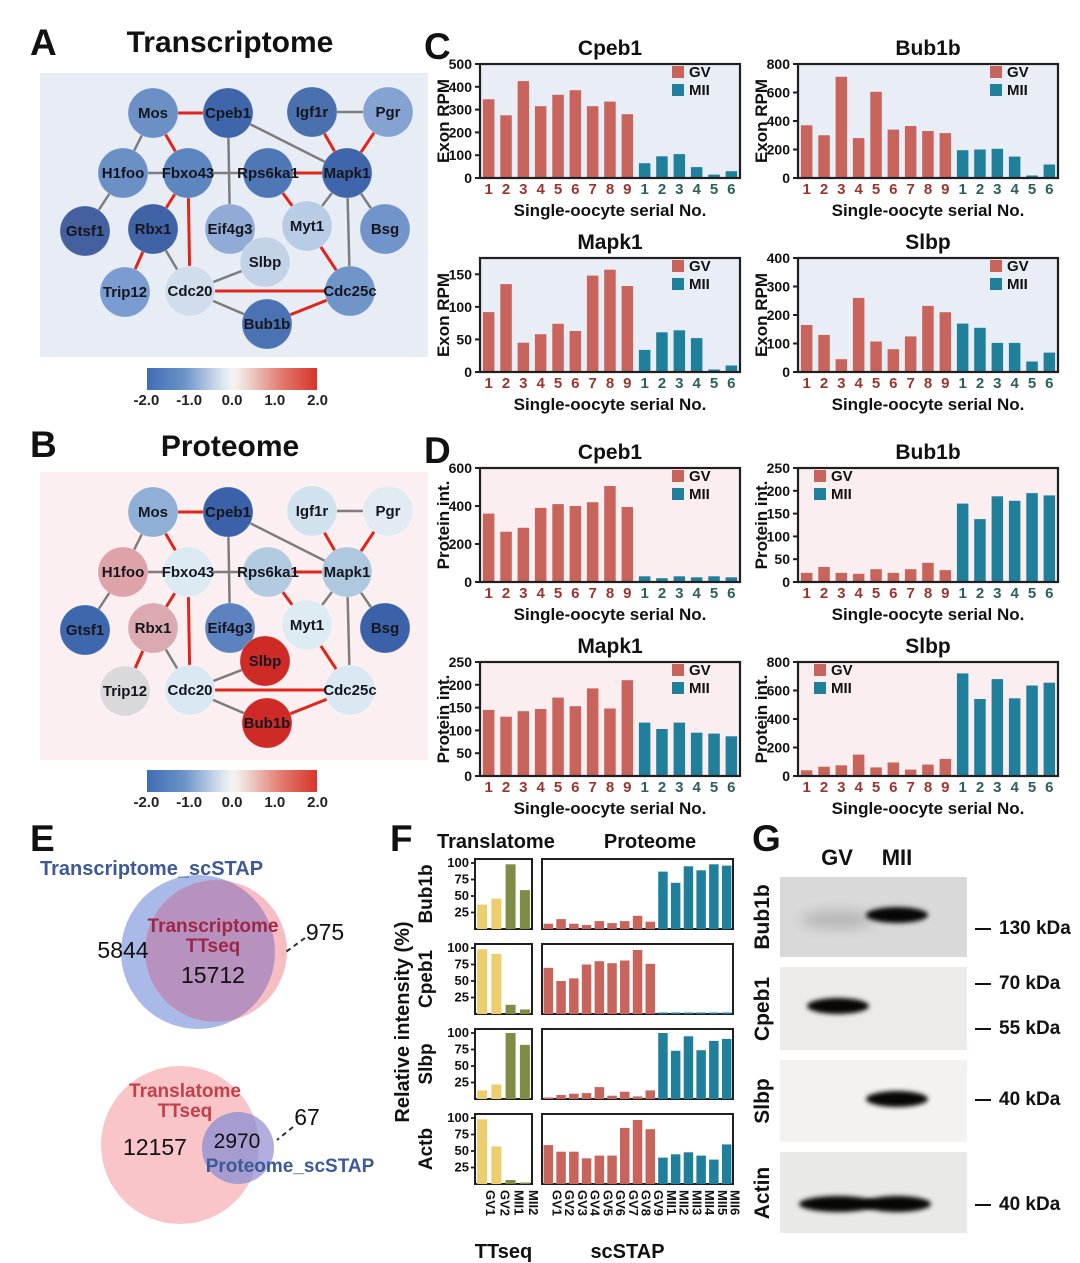 This screenshot has height=1263, width=1080. I want to click on y-tick-label: 100, so click(779, 536).